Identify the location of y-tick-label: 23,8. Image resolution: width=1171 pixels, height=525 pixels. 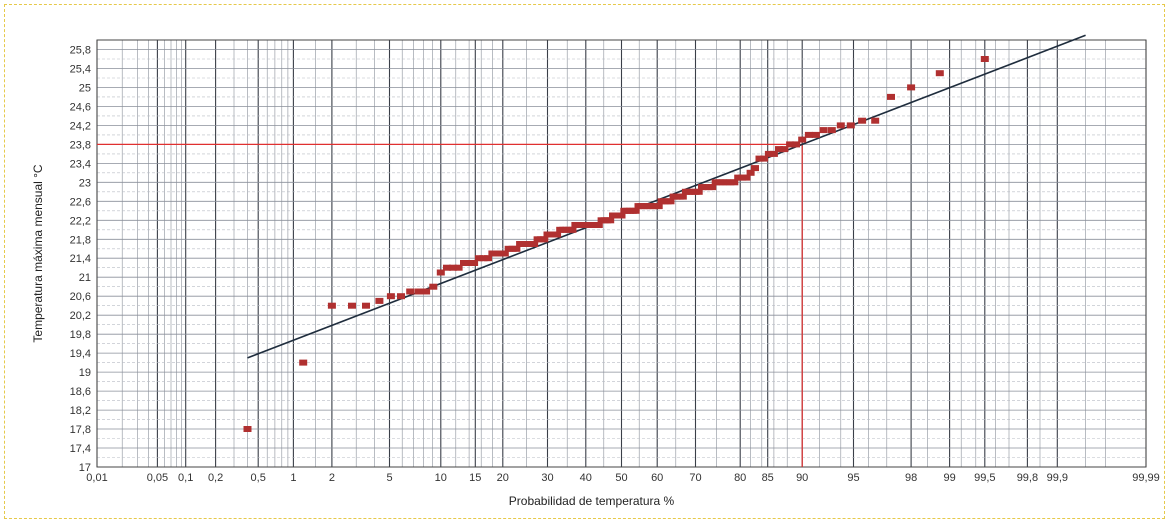
(80, 145).